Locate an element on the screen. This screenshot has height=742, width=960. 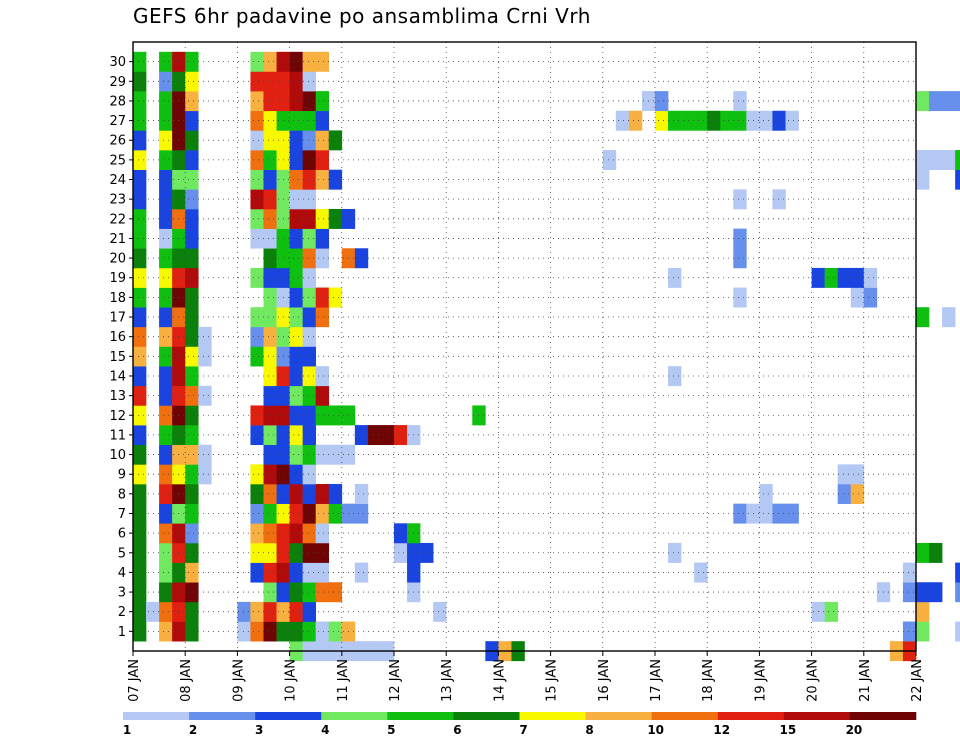
legend-label: 8 is located at coordinates (589, 730).